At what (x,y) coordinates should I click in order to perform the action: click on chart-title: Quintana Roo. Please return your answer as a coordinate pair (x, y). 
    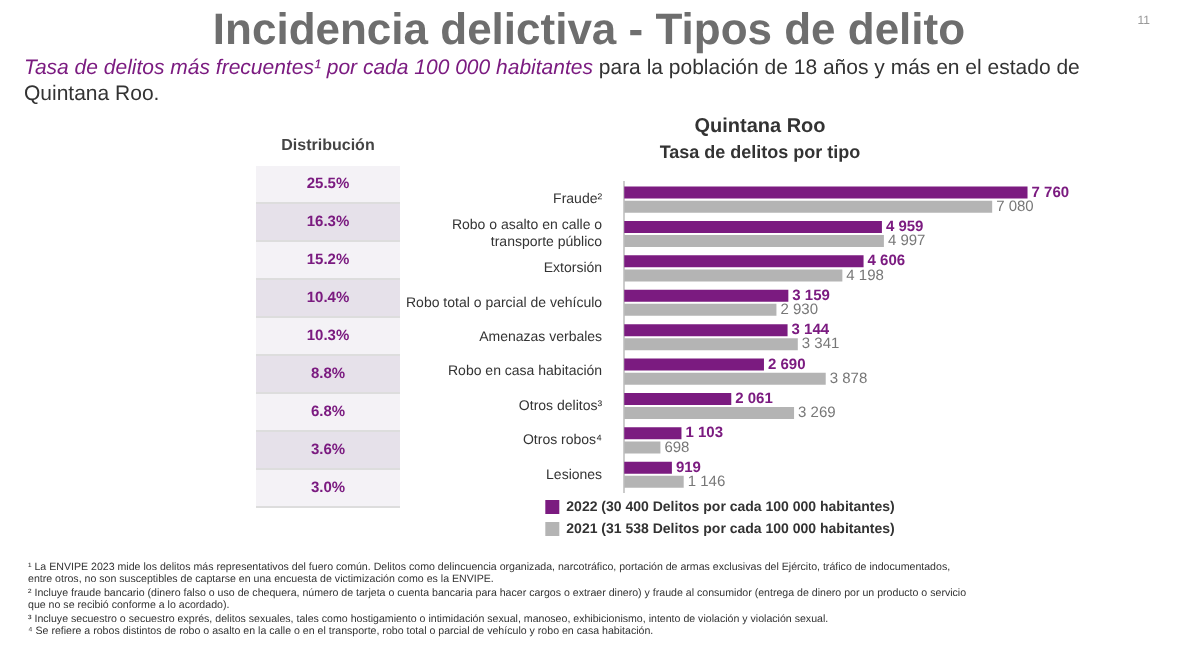
    Looking at the image, I should click on (760, 127).